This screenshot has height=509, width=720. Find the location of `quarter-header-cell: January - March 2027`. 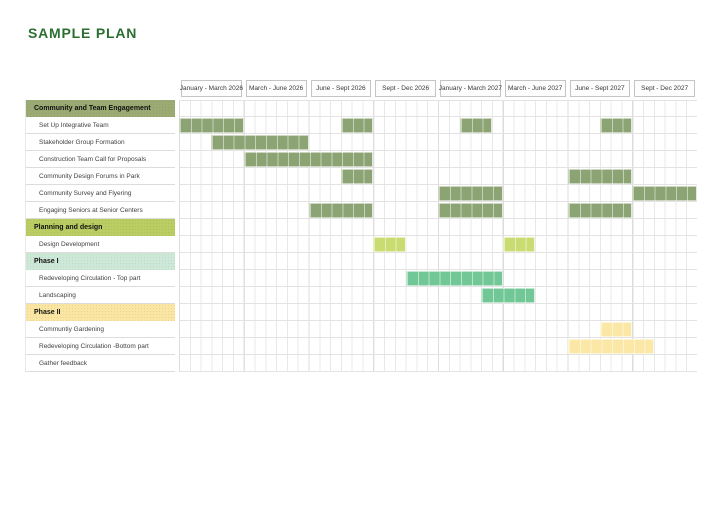

quarter-header-cell: January - March 2027 is located at coordinates (470, 88).